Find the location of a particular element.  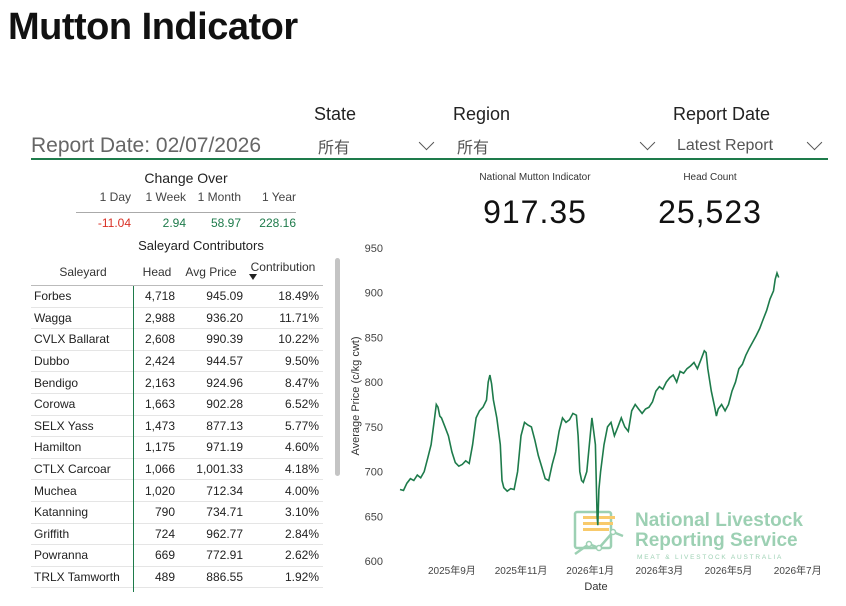

state-dropdown-value: 所有 is located at coordinates (334, 148).